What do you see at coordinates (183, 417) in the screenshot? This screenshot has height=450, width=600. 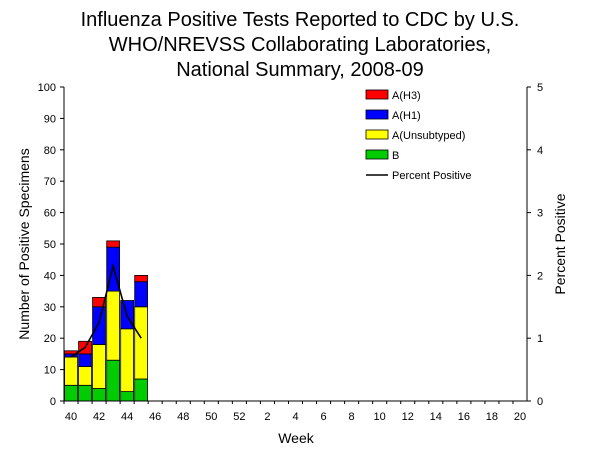 I see `x-tick-label-48: 48` at bounding box center [183, 417].